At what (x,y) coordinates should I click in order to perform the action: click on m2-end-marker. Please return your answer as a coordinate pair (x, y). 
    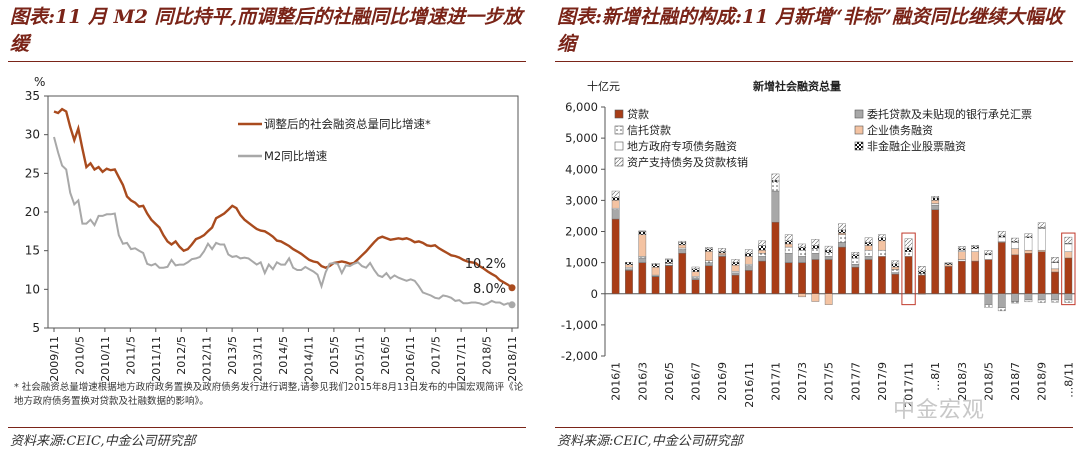
    Looking at the image, I should click on (512, 305).